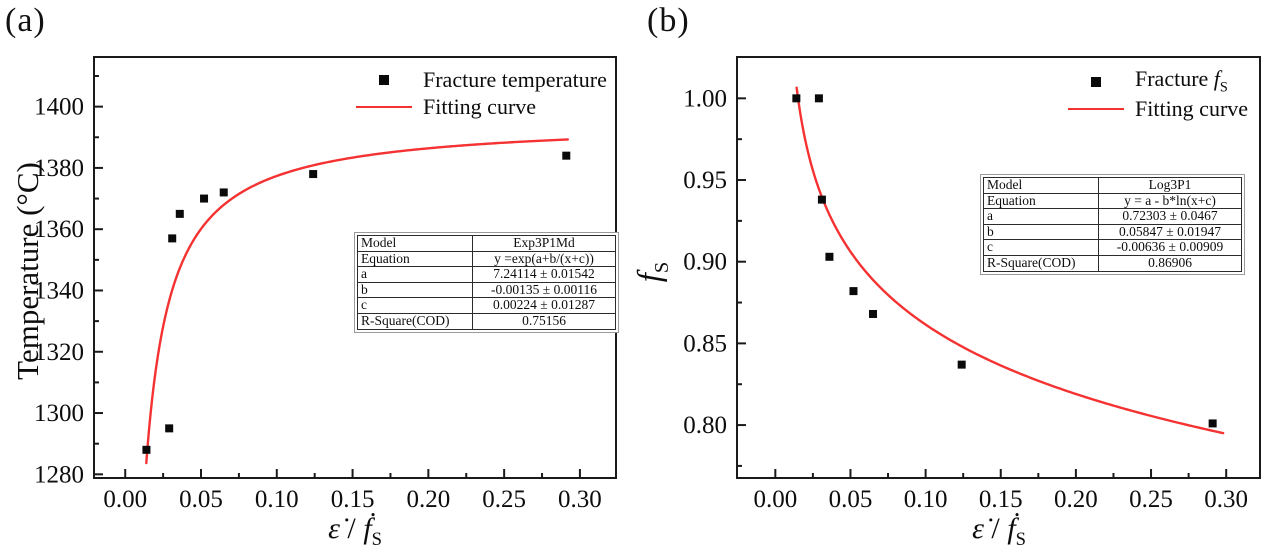 This screenshot has width=1266, height=554. Describe the element at coordinates (650, 278) in the screenshot. I see `y-title-b-f: f` at that location.